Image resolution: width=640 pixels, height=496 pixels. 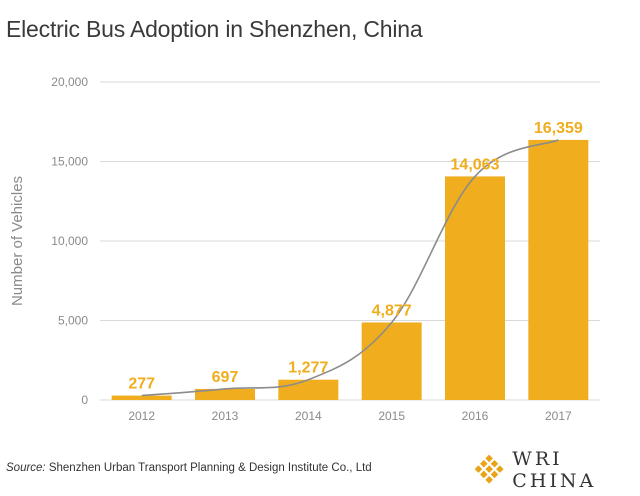 What do you see at coordinates (141, 384) in the screenshot?
I see `data-label: 277` at bounding box center [141, 384].